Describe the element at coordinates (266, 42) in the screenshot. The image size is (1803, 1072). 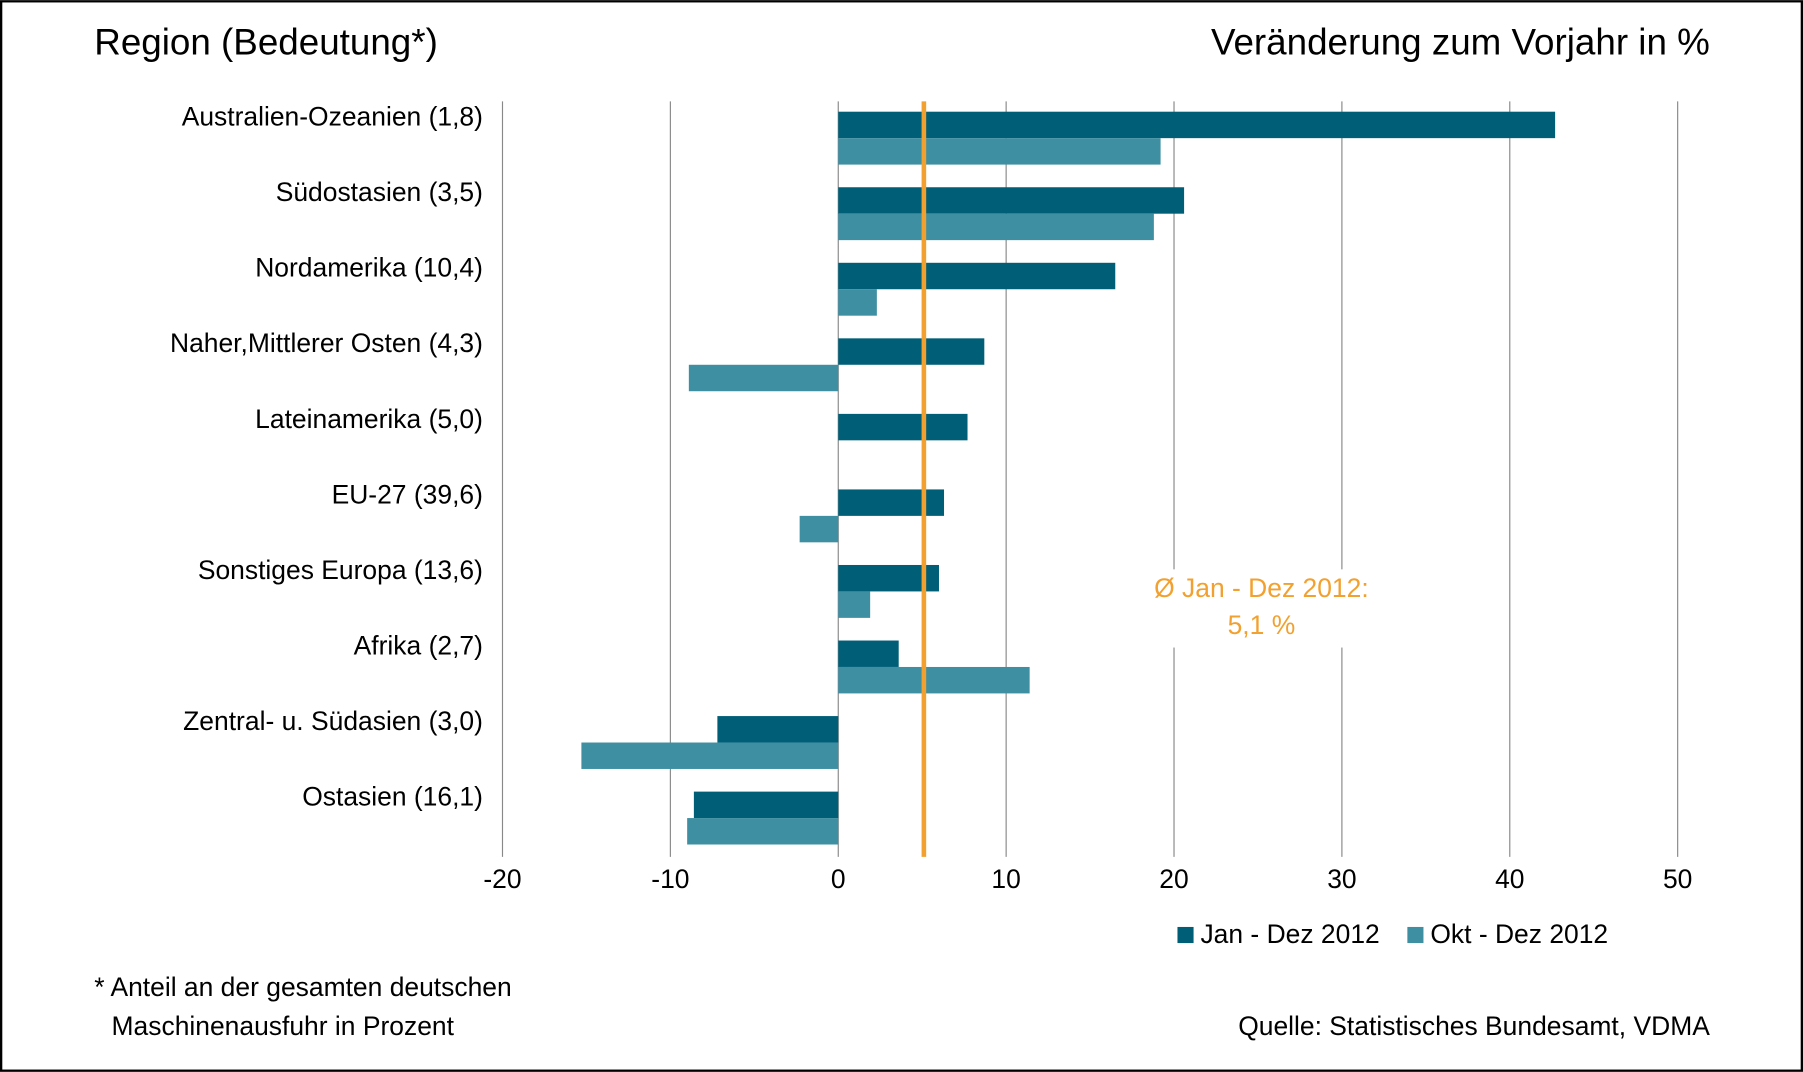
I see `chart-title: Region (Bedeutung*)` at that location.